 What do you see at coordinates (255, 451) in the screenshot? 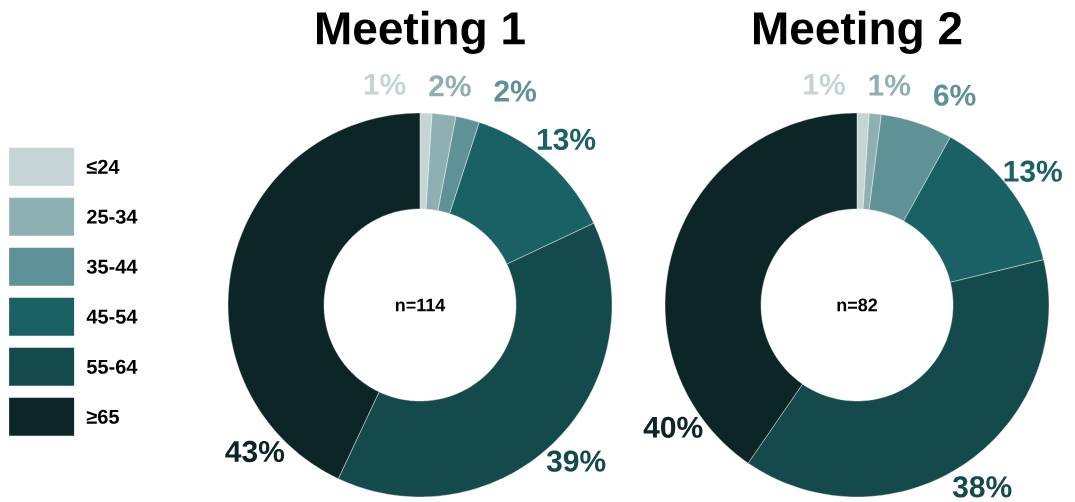
I see `data-label: 43%` at bounding box center [255, 451].